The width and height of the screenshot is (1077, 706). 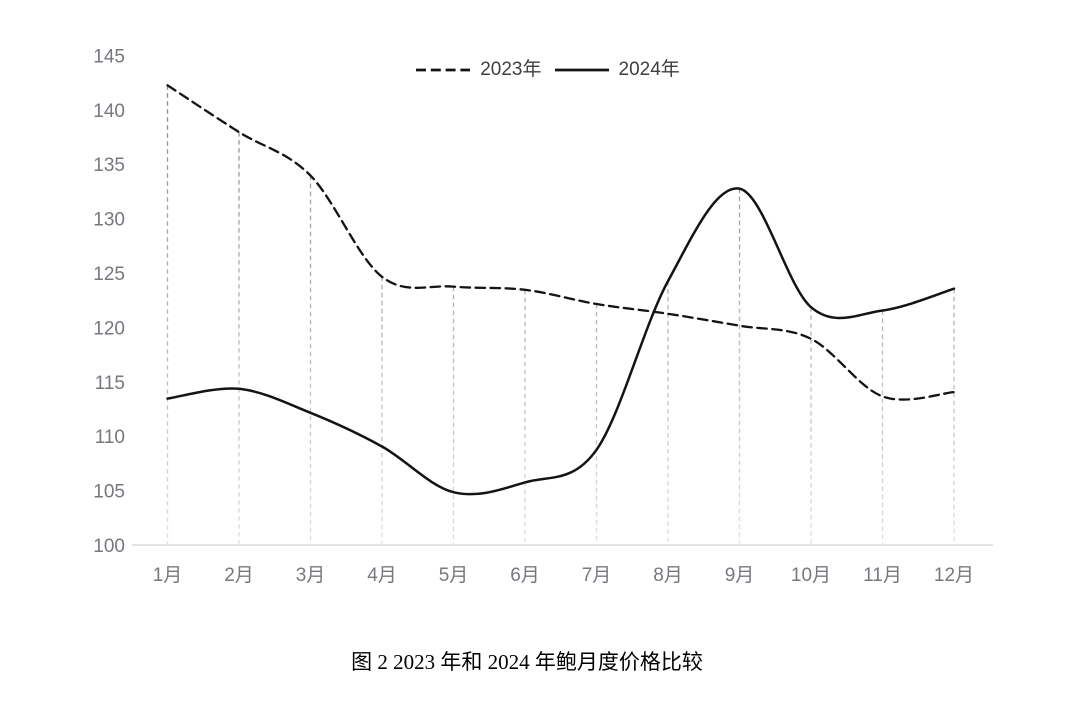 I want to click on legend-label-2024: 2024年, so click(x=649, y=69).